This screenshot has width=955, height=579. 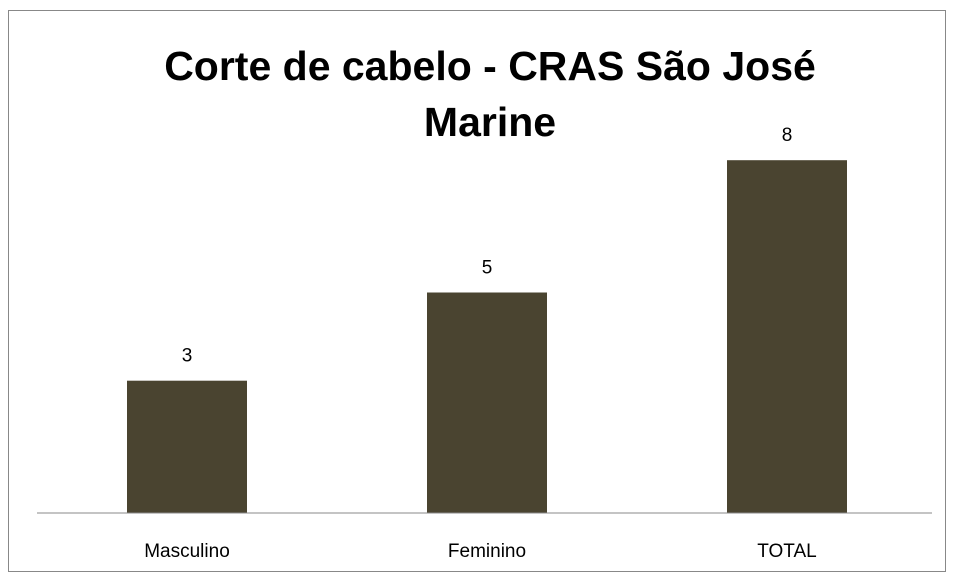 I want to click on x-tick-label: Feminino, so click(x=487, y=551).